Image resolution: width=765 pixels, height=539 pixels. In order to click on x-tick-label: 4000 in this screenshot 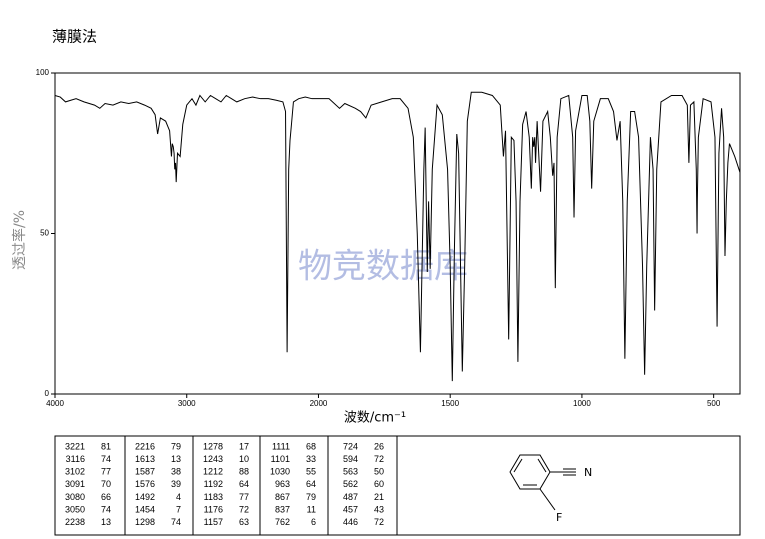, I will do `click(55, 403)`.